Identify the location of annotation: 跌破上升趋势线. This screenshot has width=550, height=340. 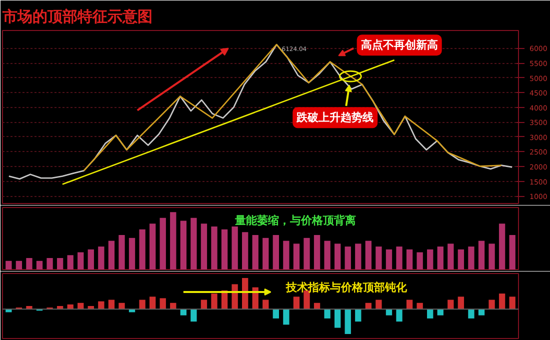
(335, 117).